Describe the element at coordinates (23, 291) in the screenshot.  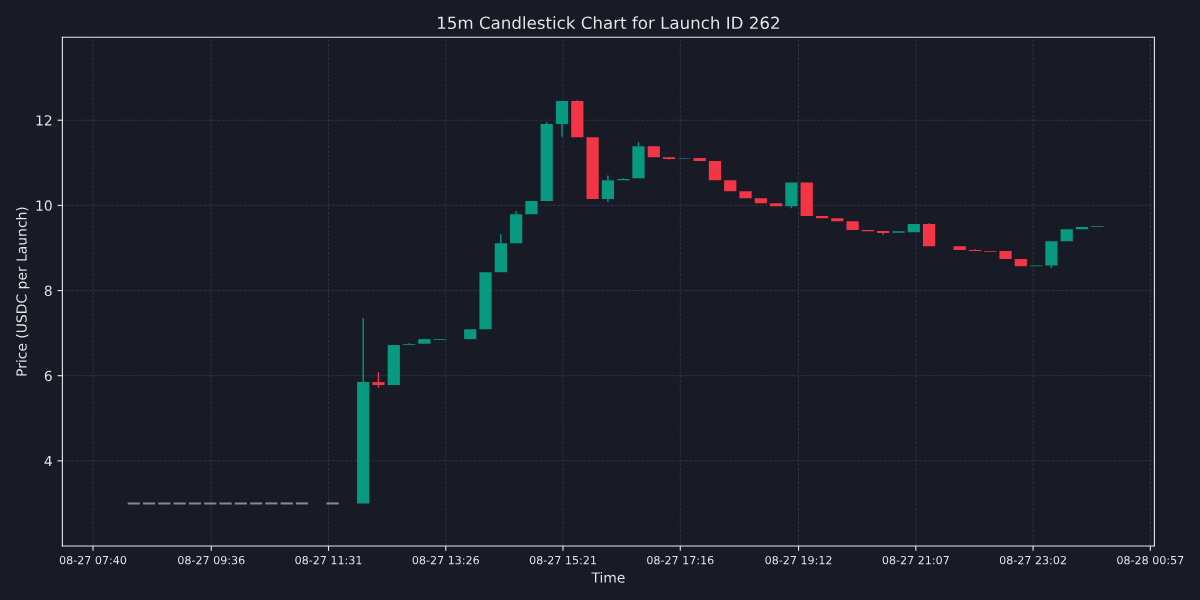
I see `y-axis-title: Price (USDC per Launch)` at that location.